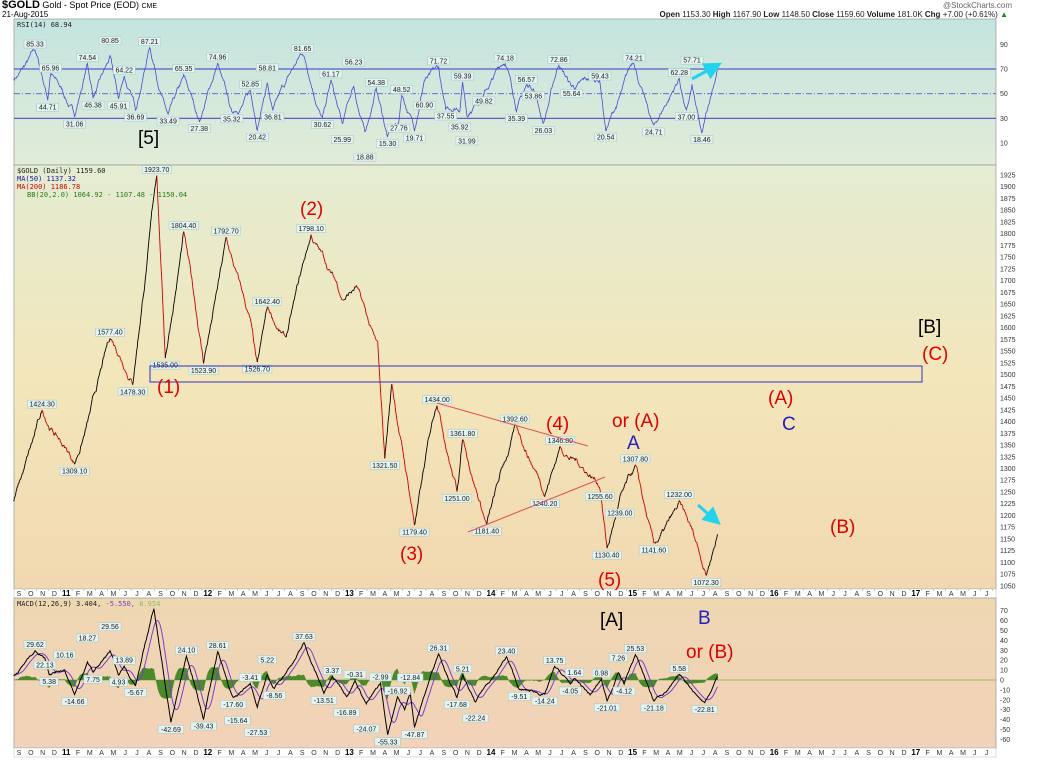 This screenshot has height=778, width=1058. I want to click on macd-month-tick: A, so click(101, 753).